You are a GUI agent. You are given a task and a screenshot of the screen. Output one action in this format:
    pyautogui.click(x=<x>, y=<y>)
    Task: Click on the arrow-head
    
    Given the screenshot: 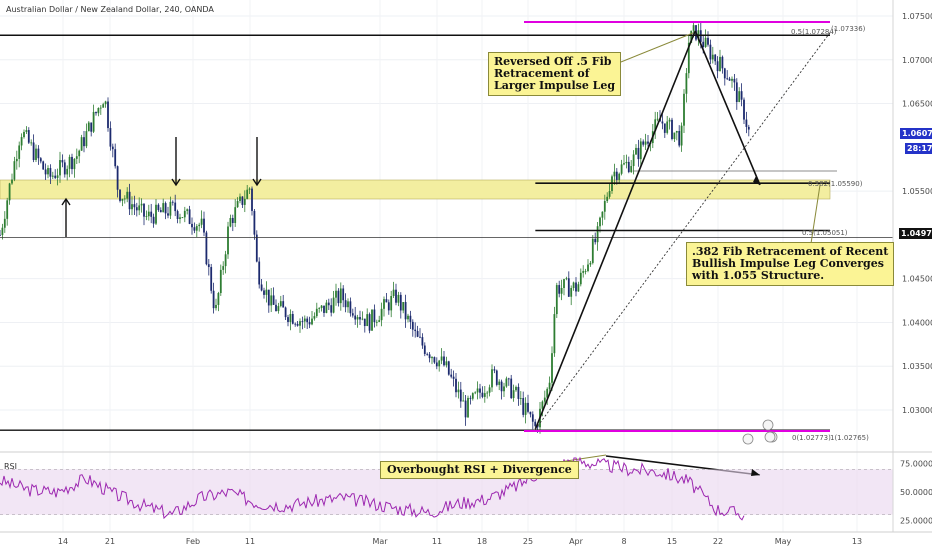 What is the action you would take?
    pyautogui.click(x=756, y=180)
    